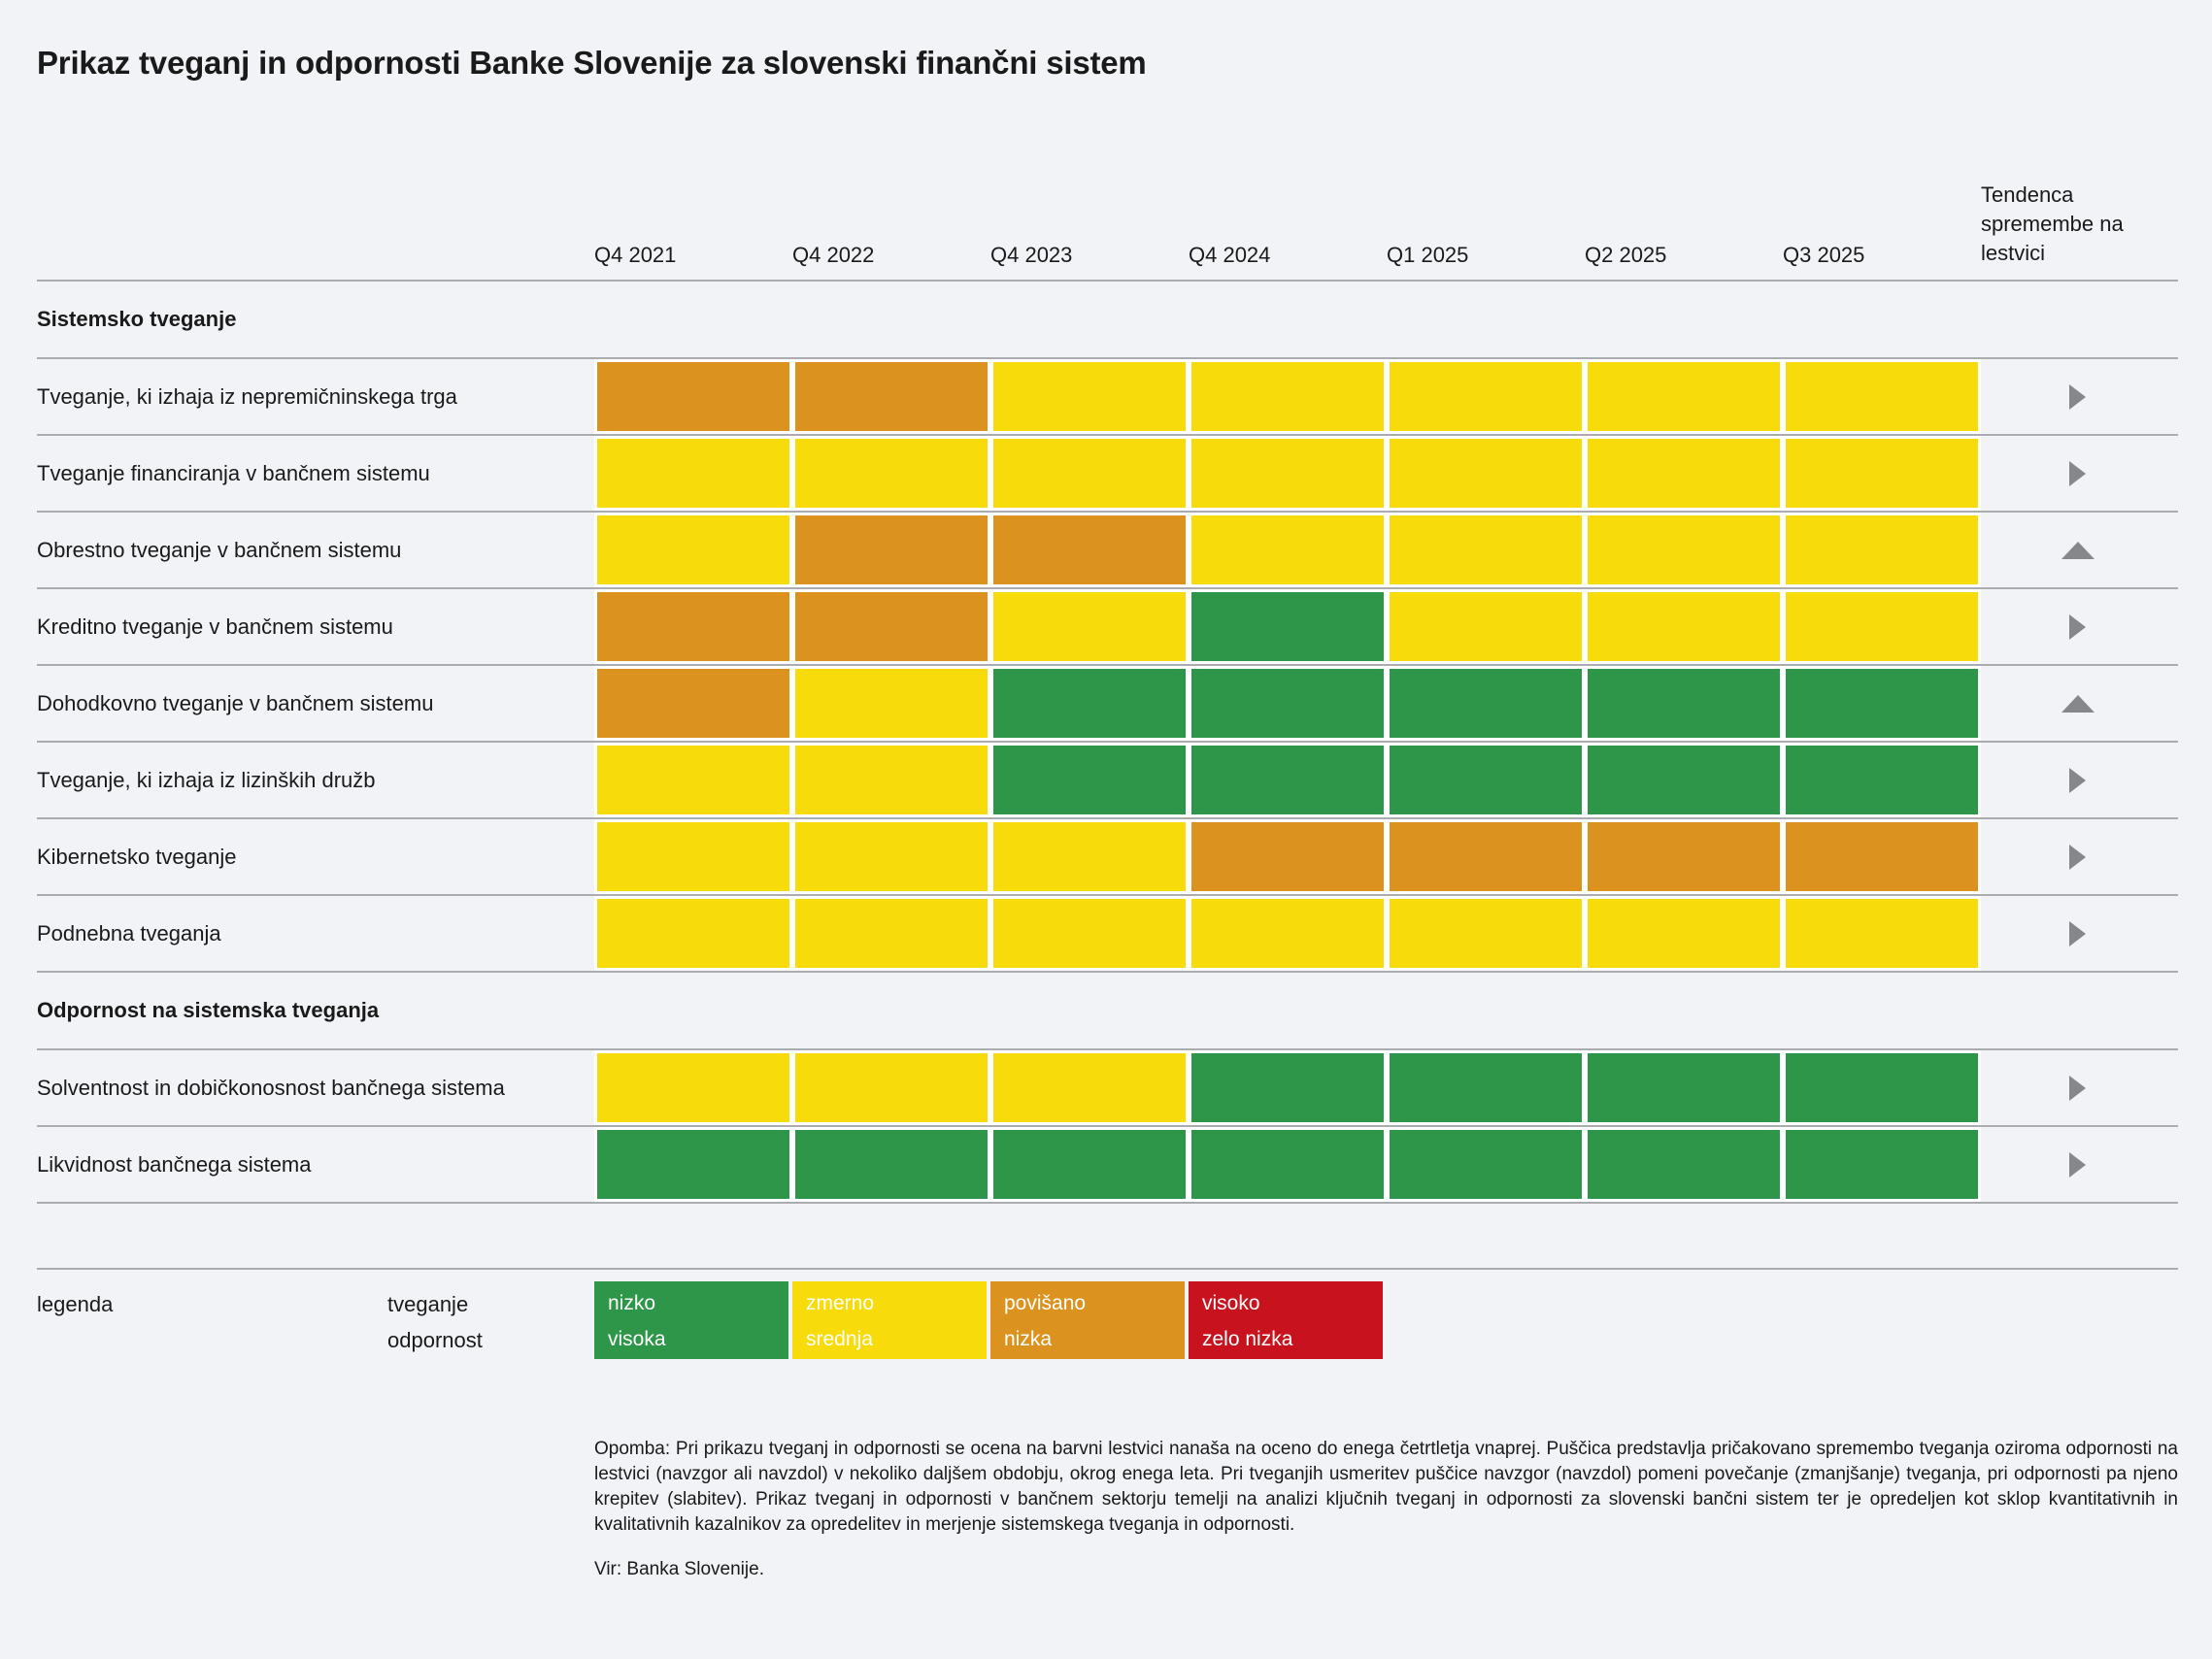  Describe the element at coordinates (1107, 320) in the screenshot. I see `section-heading-row: Sistemsko tveganje` at that location.